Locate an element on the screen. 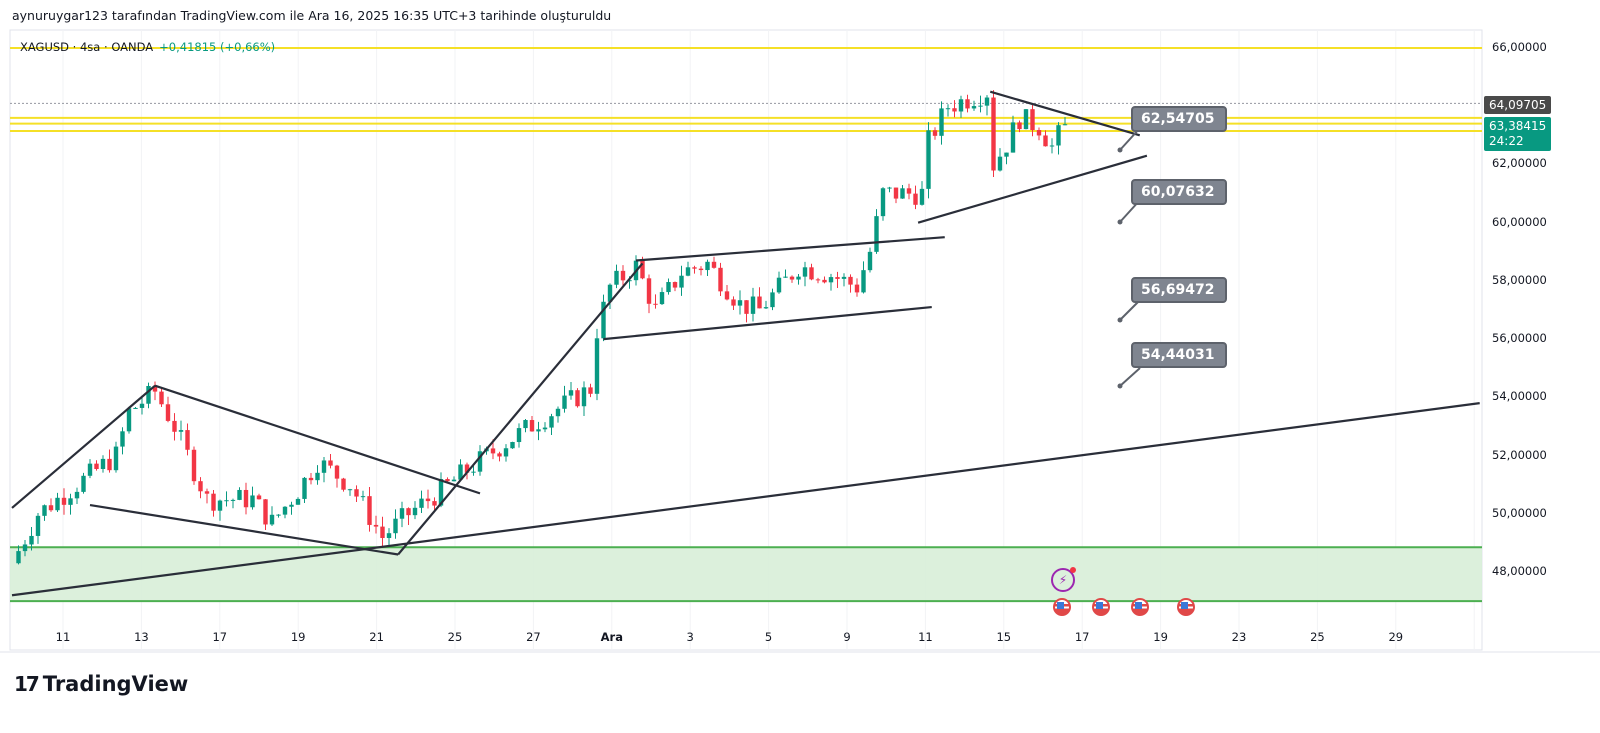  price-axis-label: 50,00000 is located at coordinates (1519, 512).